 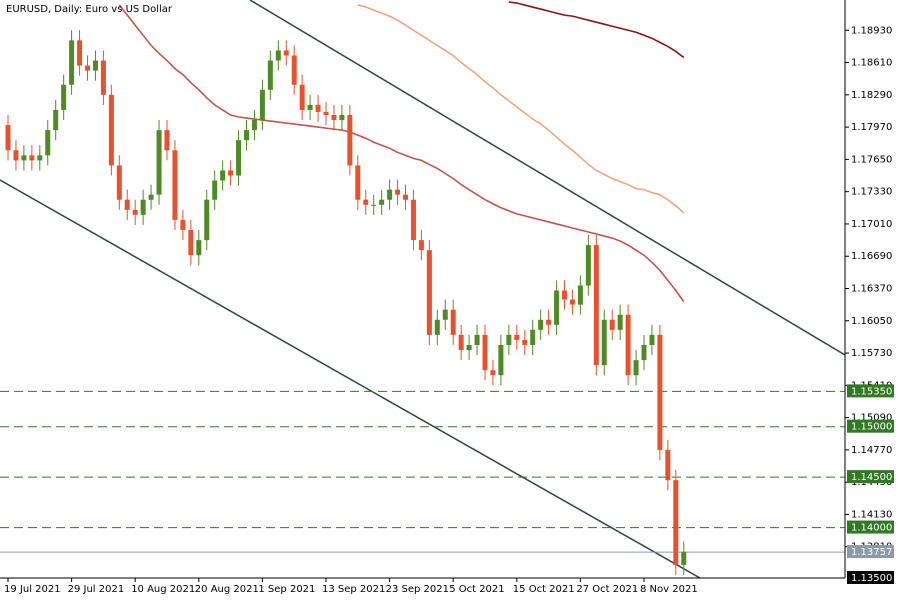 I want to click on x-tick-label: 23 Sep 2021, so click(x=417, y=589).